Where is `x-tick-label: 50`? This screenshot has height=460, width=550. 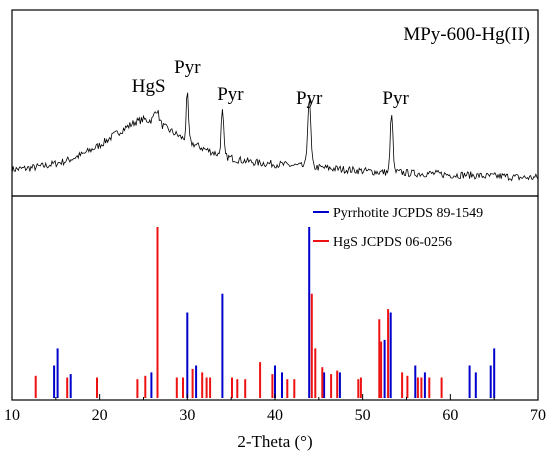 x-tick-label: 50 is located at coordinates (363, 415).